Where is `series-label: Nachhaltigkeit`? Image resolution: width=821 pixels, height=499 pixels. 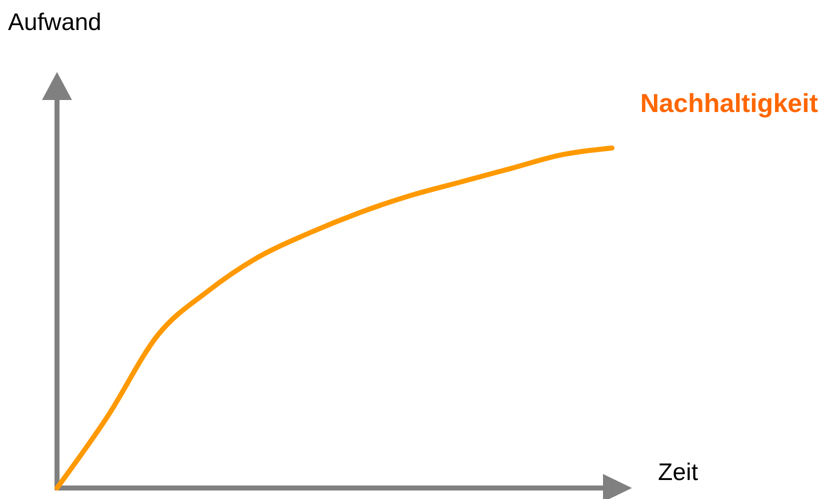 series-label: Nachhaltigkeit is located at coordinates (729, 103).